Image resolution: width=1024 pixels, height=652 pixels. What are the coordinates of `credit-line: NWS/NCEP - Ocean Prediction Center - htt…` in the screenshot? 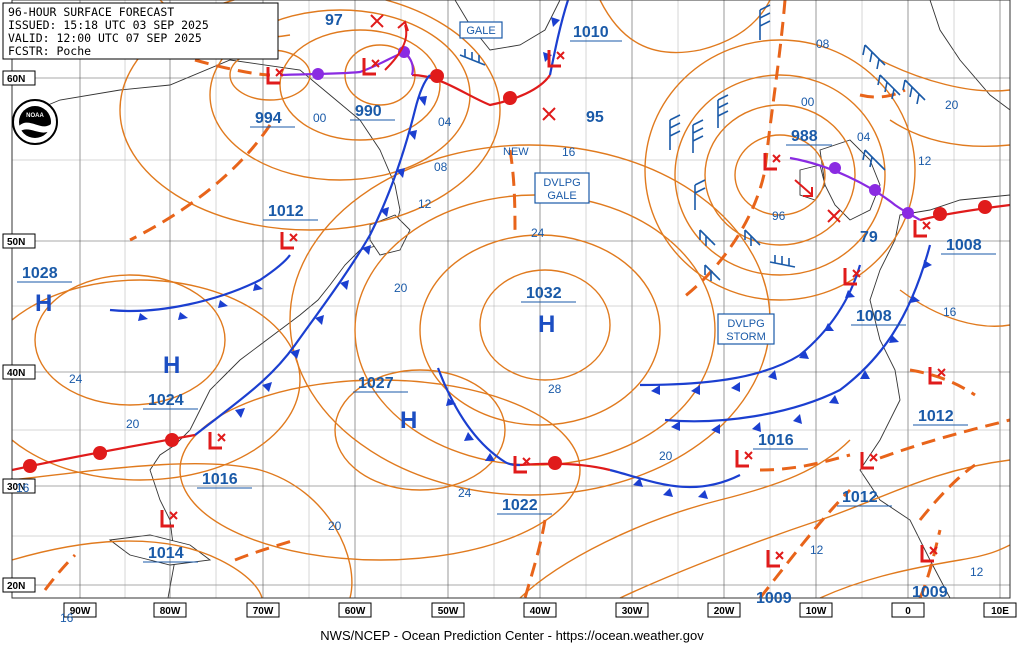 It's located at (512, 635).